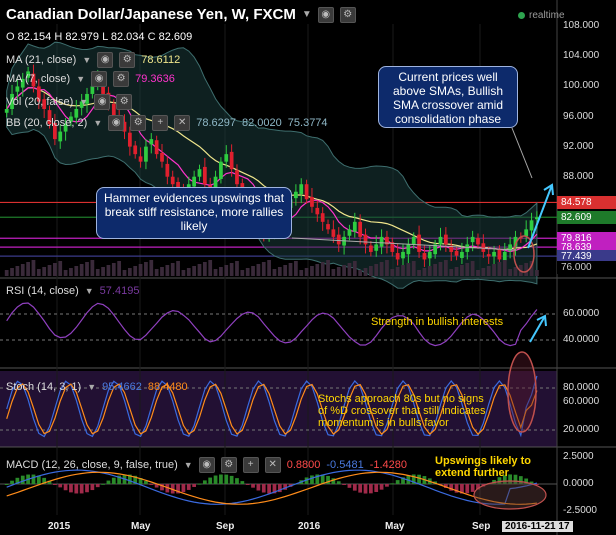 This screenshot has width=616, height=535. Describe the element at coordinates (90, 79) in the screenshot. I see `ma7-legend: MA (7, close) ▼ ◉ ⚙ 79.3636` at that location.